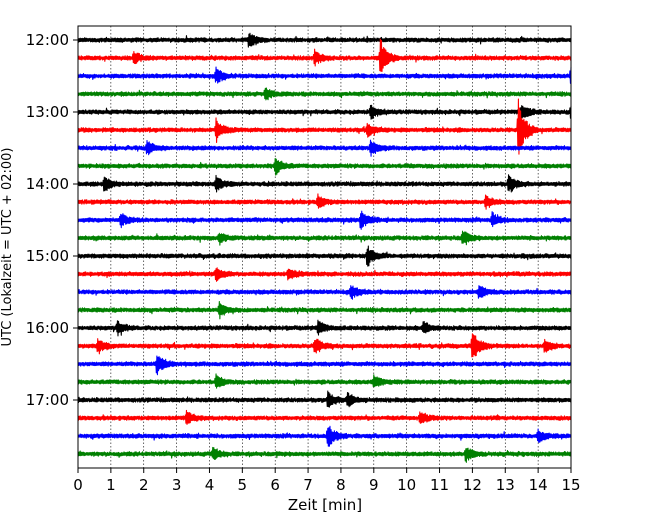  Describe the element at coordinates (570, 485) in the screenshot. I see `x-tick-label-15: 15` at that location.